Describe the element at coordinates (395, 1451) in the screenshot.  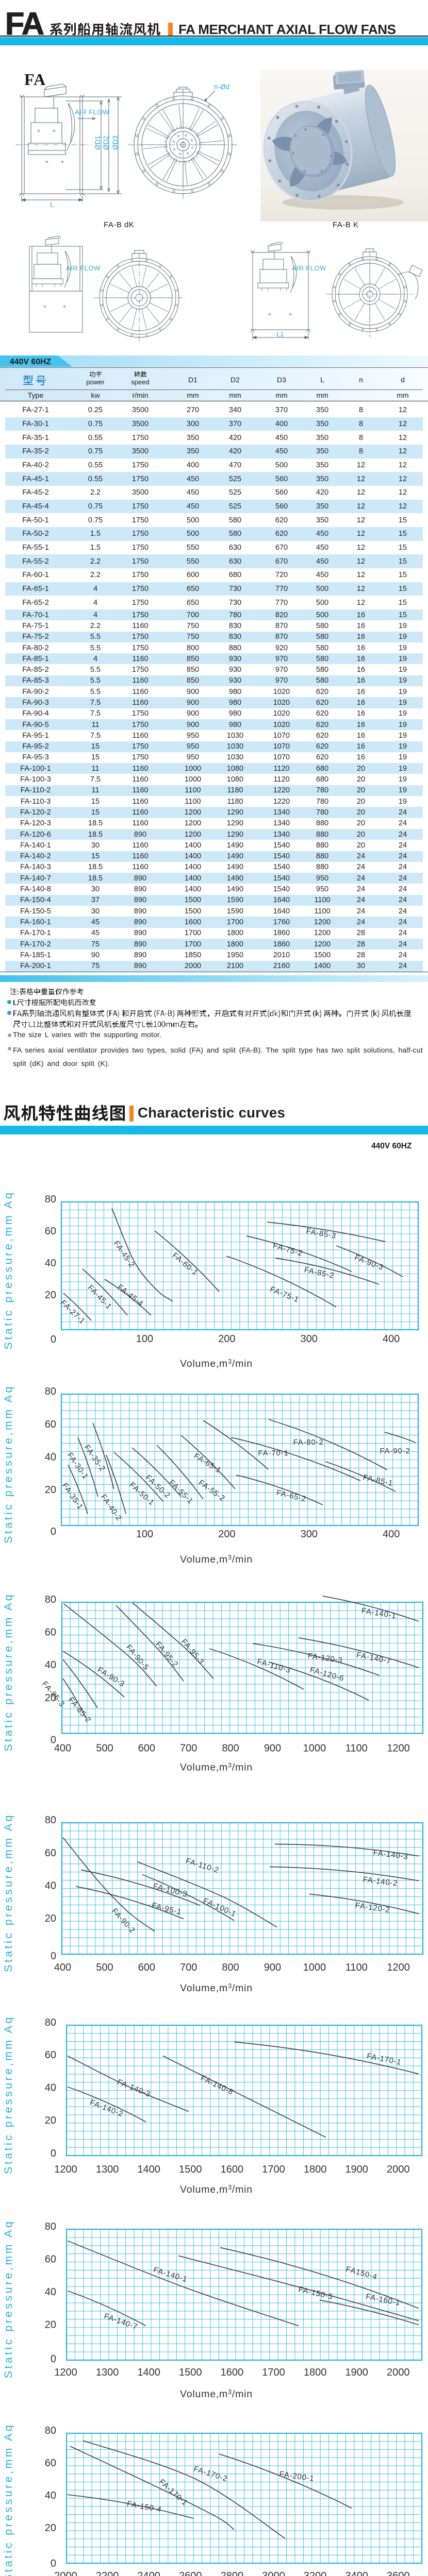
I see `svg-text: FA-90-2` at that location.